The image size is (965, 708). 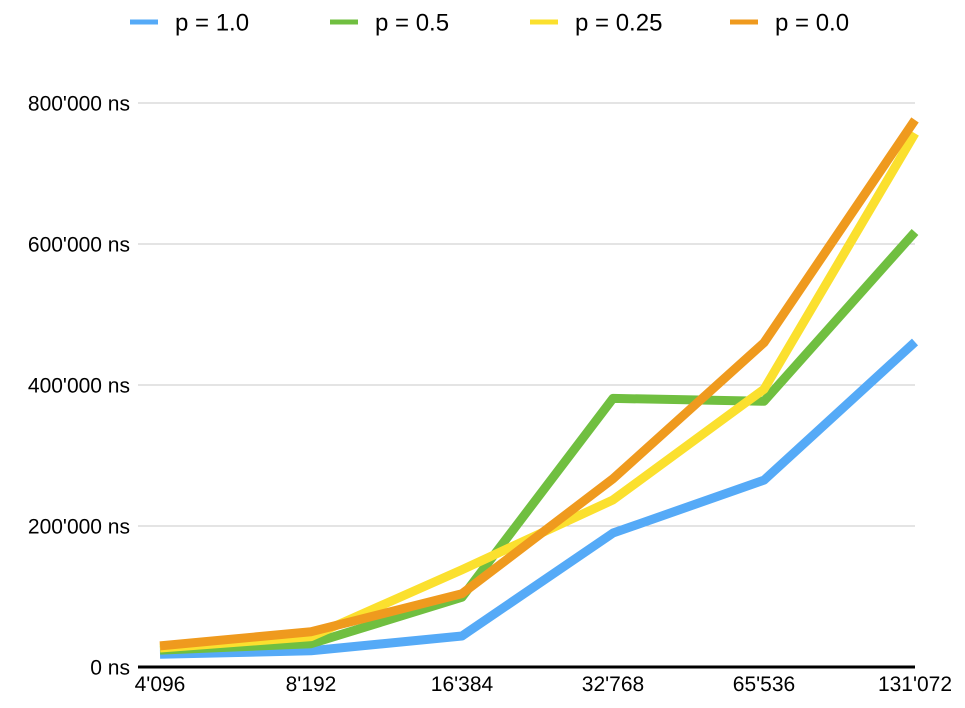 I want to click on legend-label: p = 0.0, so click(x=812, y=22).